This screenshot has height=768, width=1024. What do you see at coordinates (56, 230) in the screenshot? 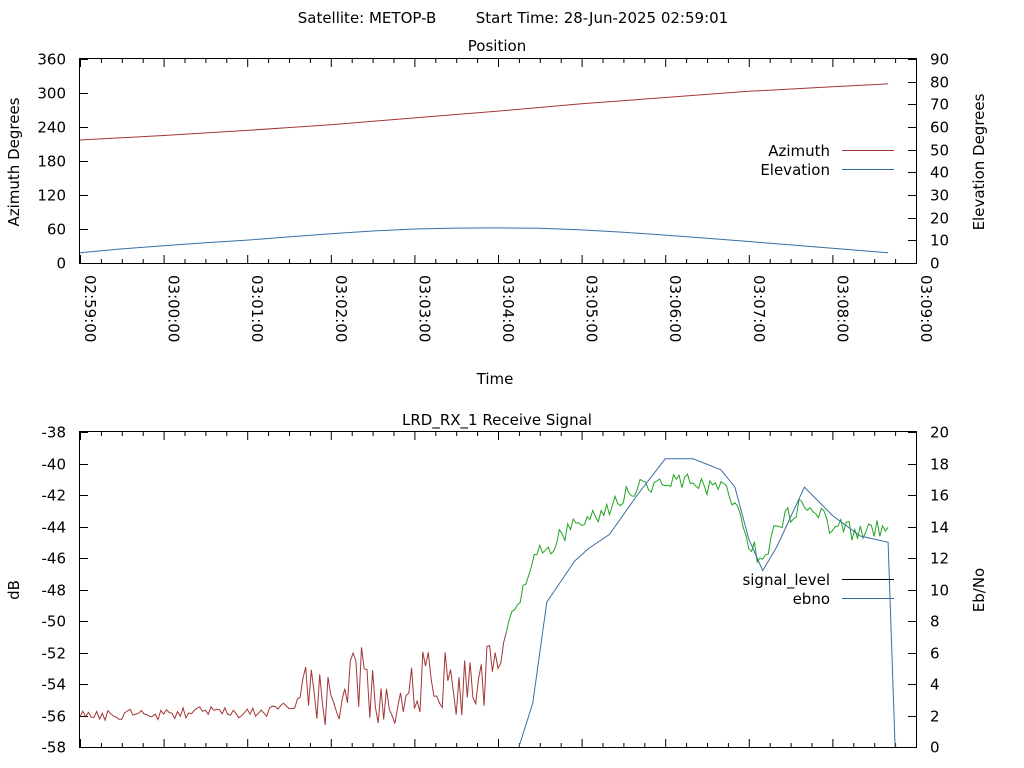
I see `y-tick-label: 60` at bounding box center [56, 230].